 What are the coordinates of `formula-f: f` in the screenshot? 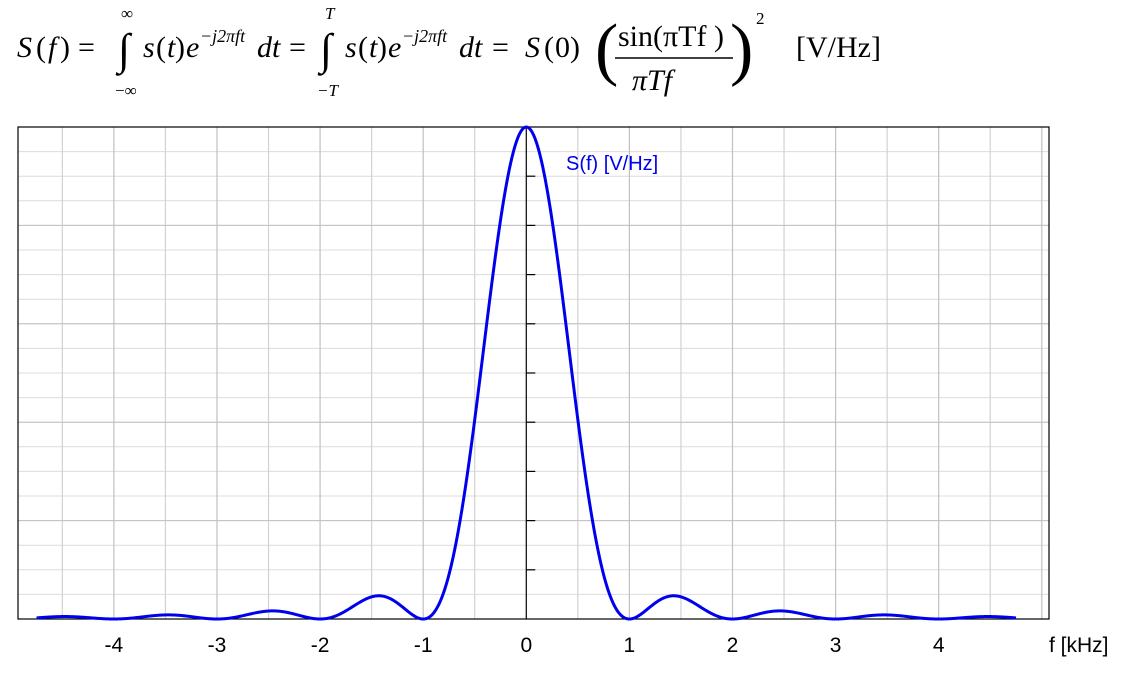 It's located at (54, 47).